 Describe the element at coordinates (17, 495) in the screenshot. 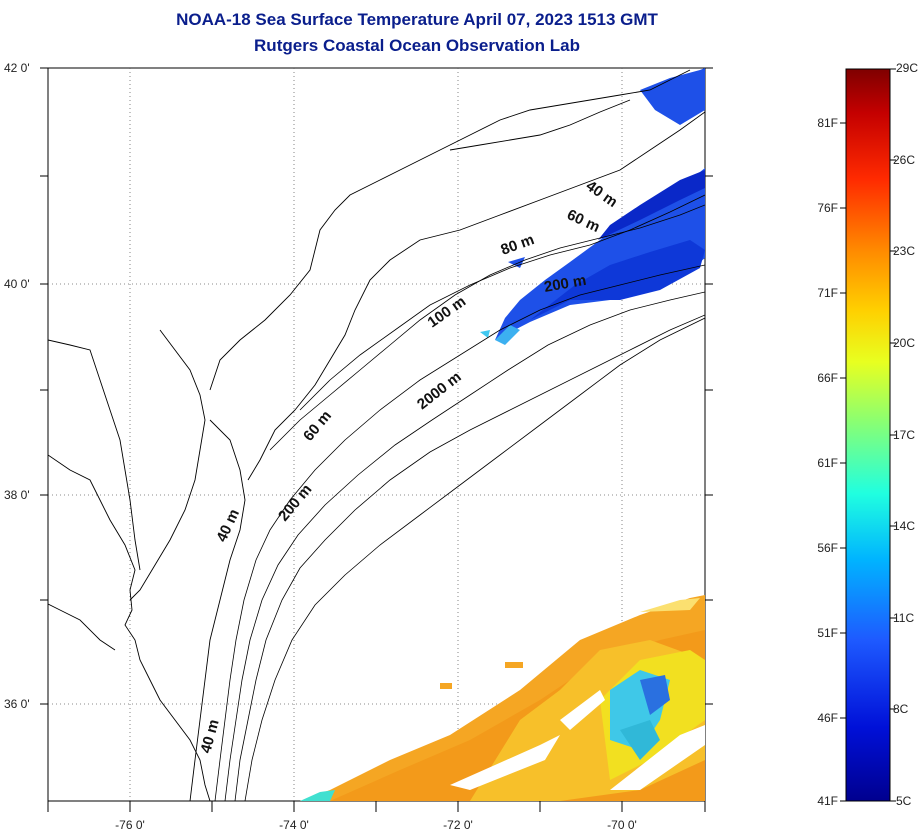

I see `lat-label: 38 0'` at that location.